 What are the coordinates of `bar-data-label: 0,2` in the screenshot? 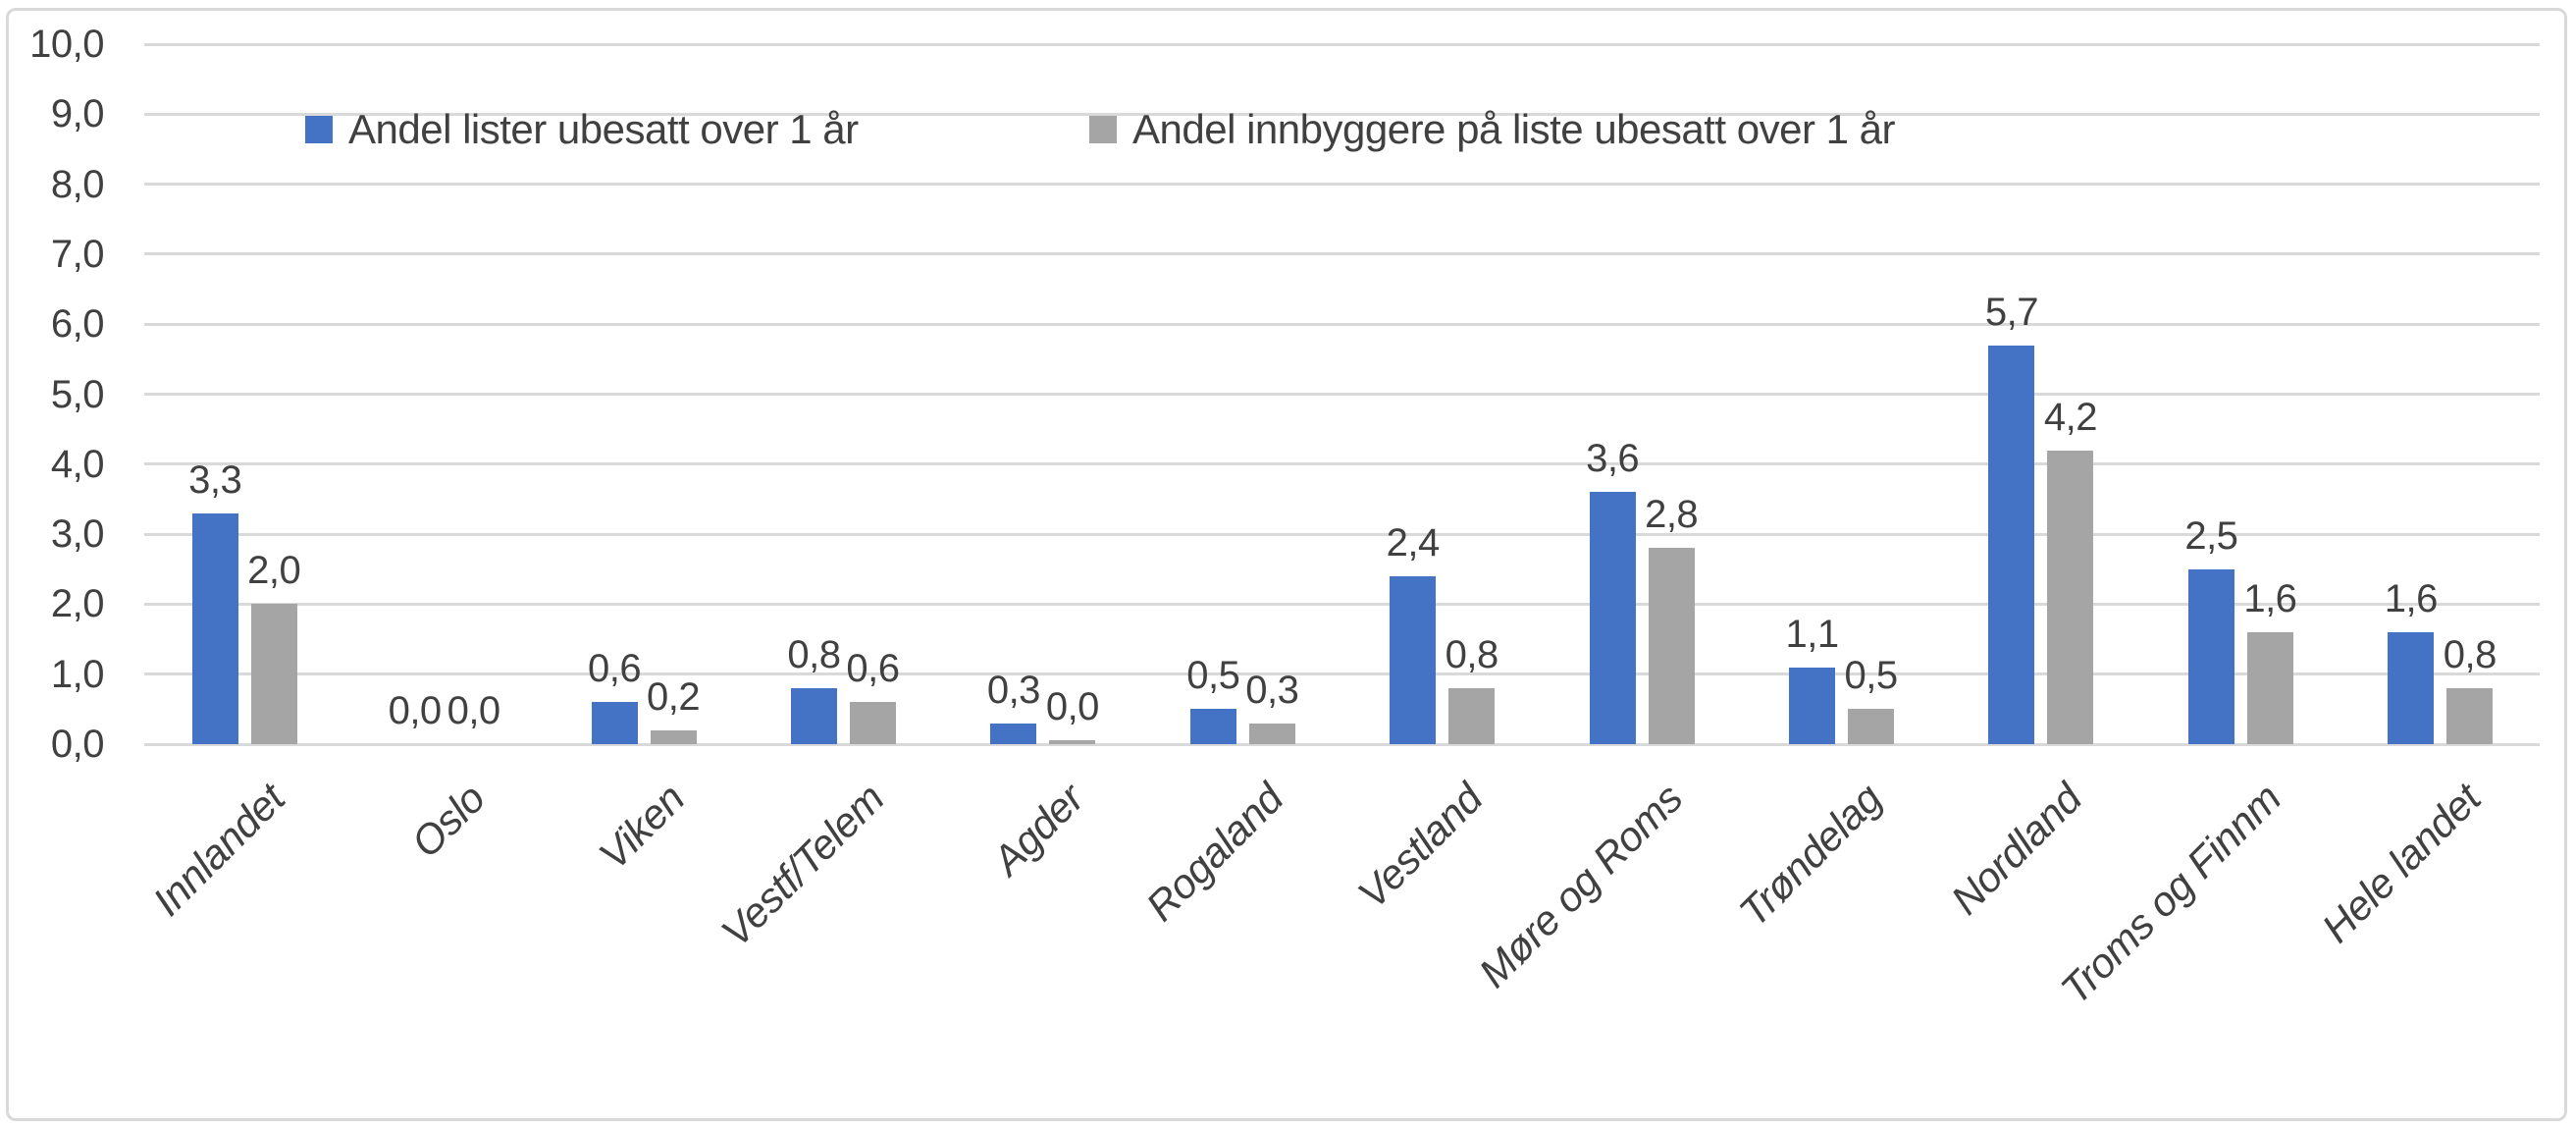 It's located at (673, 696).